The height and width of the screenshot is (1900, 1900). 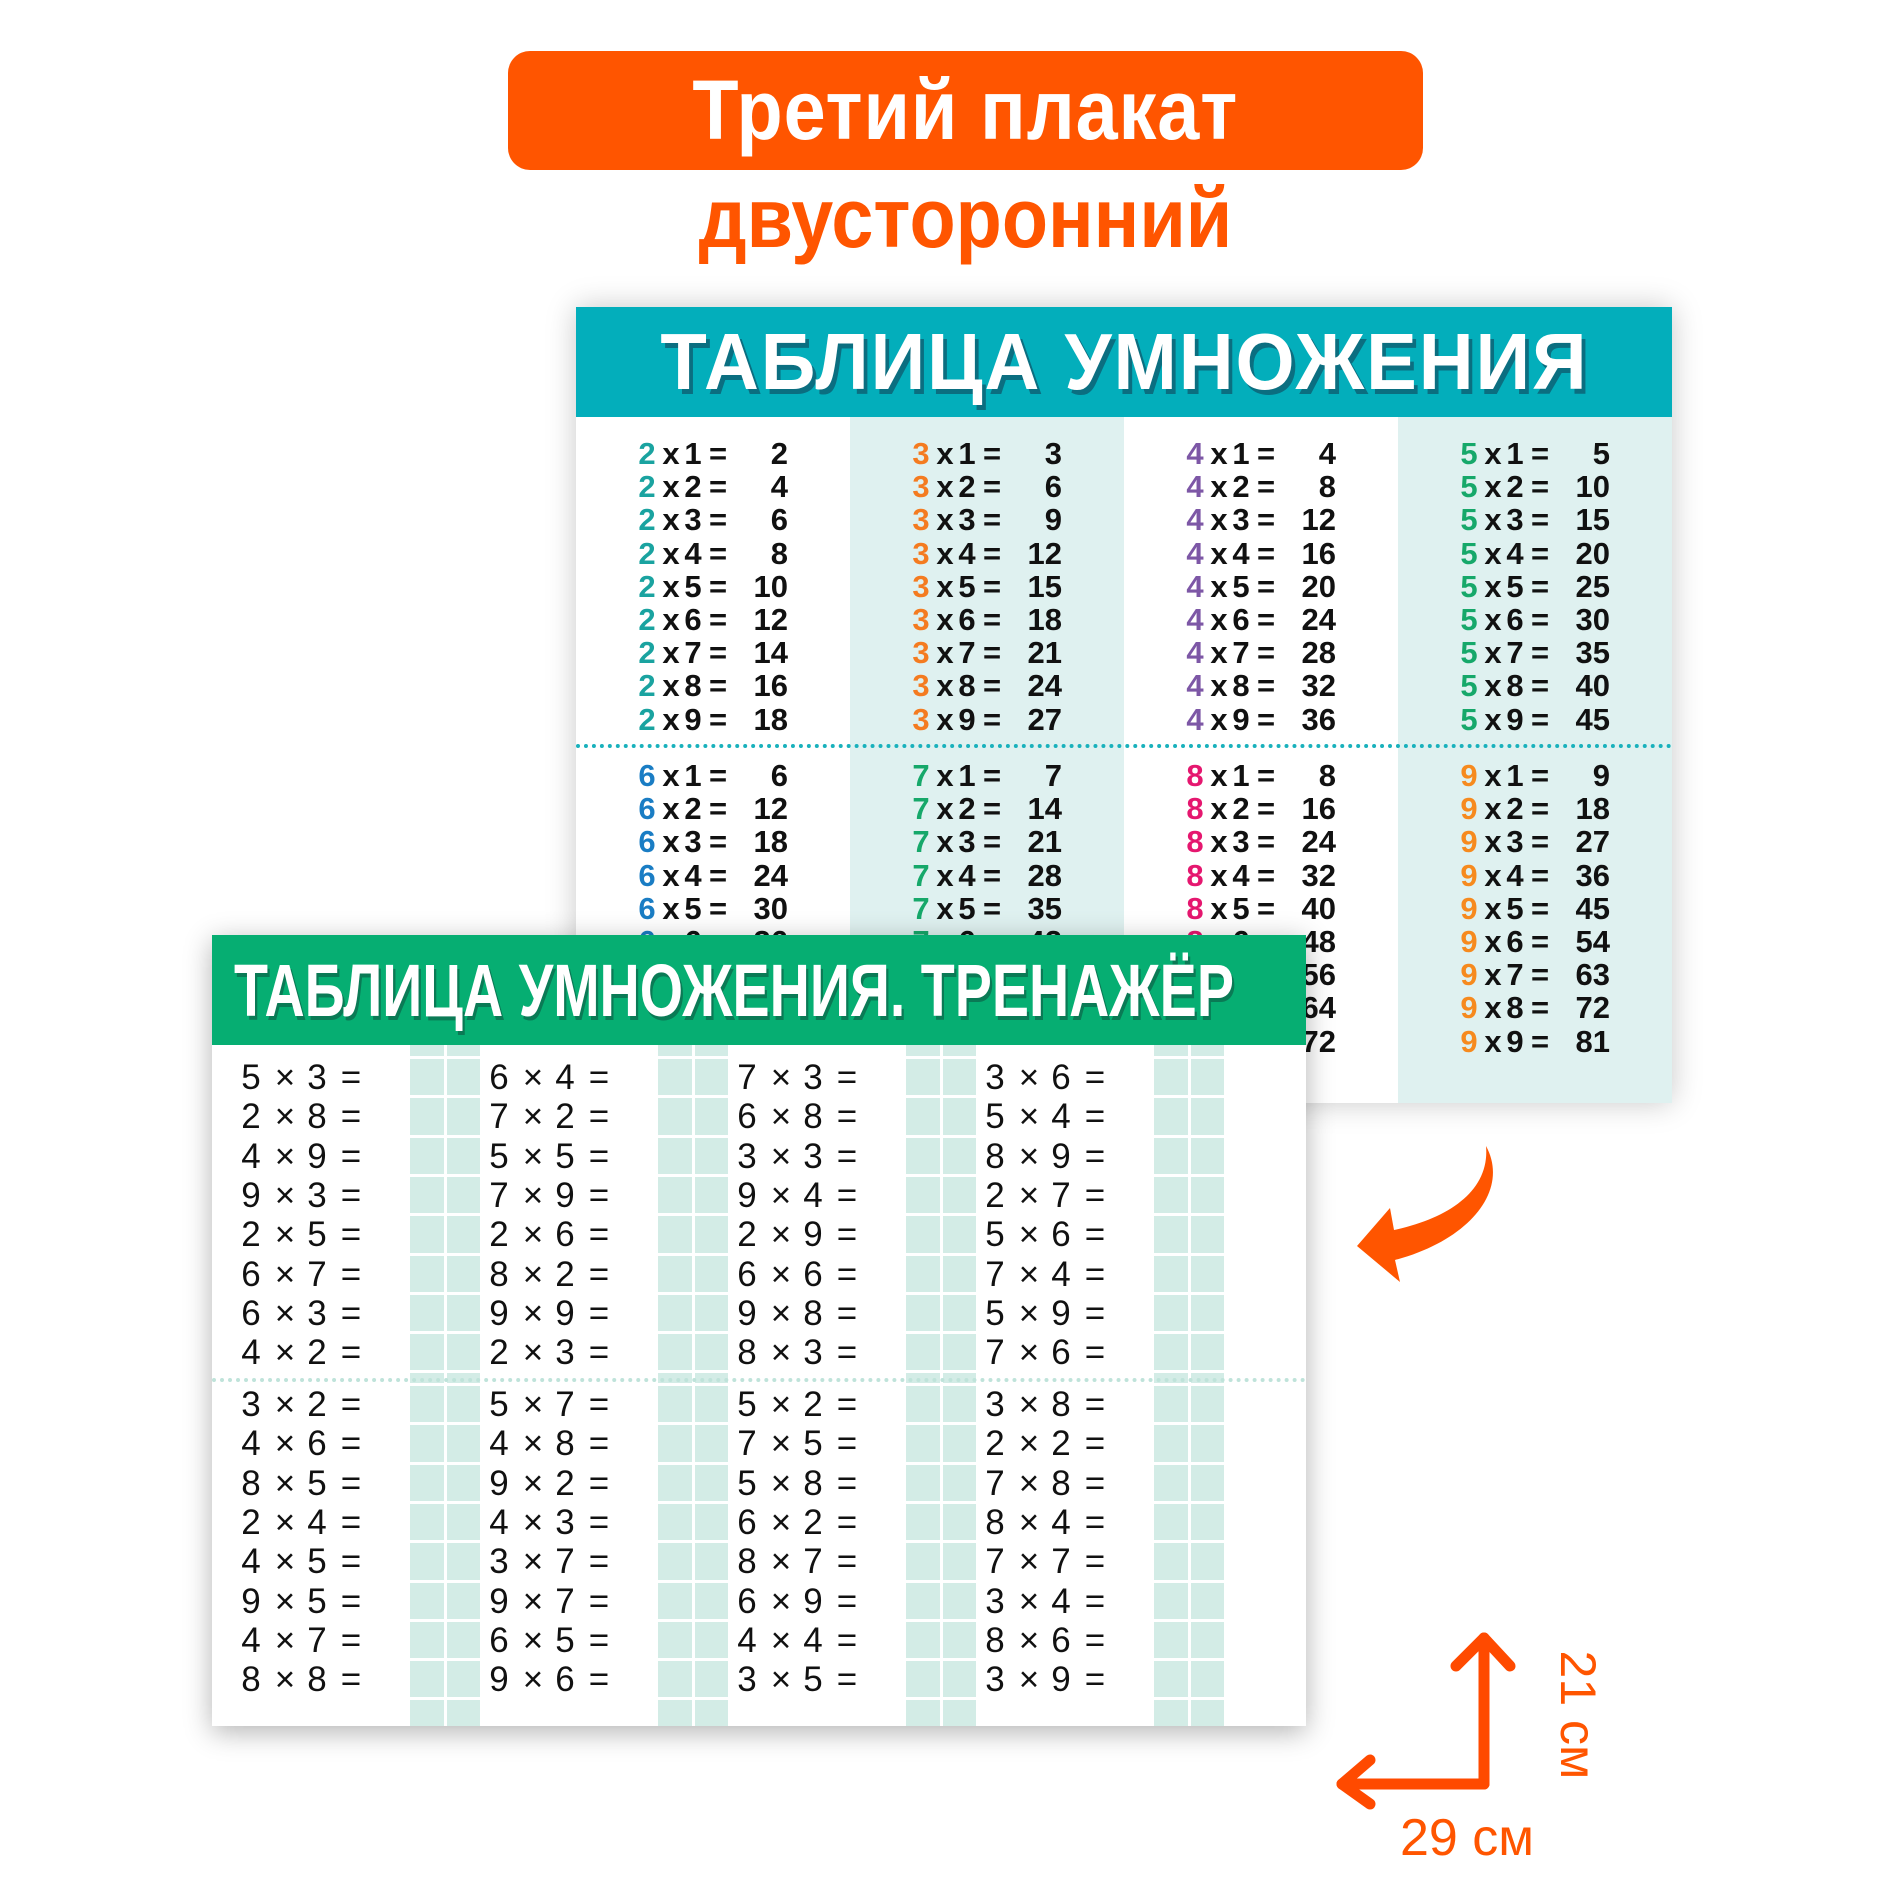 What do you see at coordinates (1538, 685) in the screenshot?
I see `table-row: 5 x 8 = 40` at bounding box center [1538, 685].